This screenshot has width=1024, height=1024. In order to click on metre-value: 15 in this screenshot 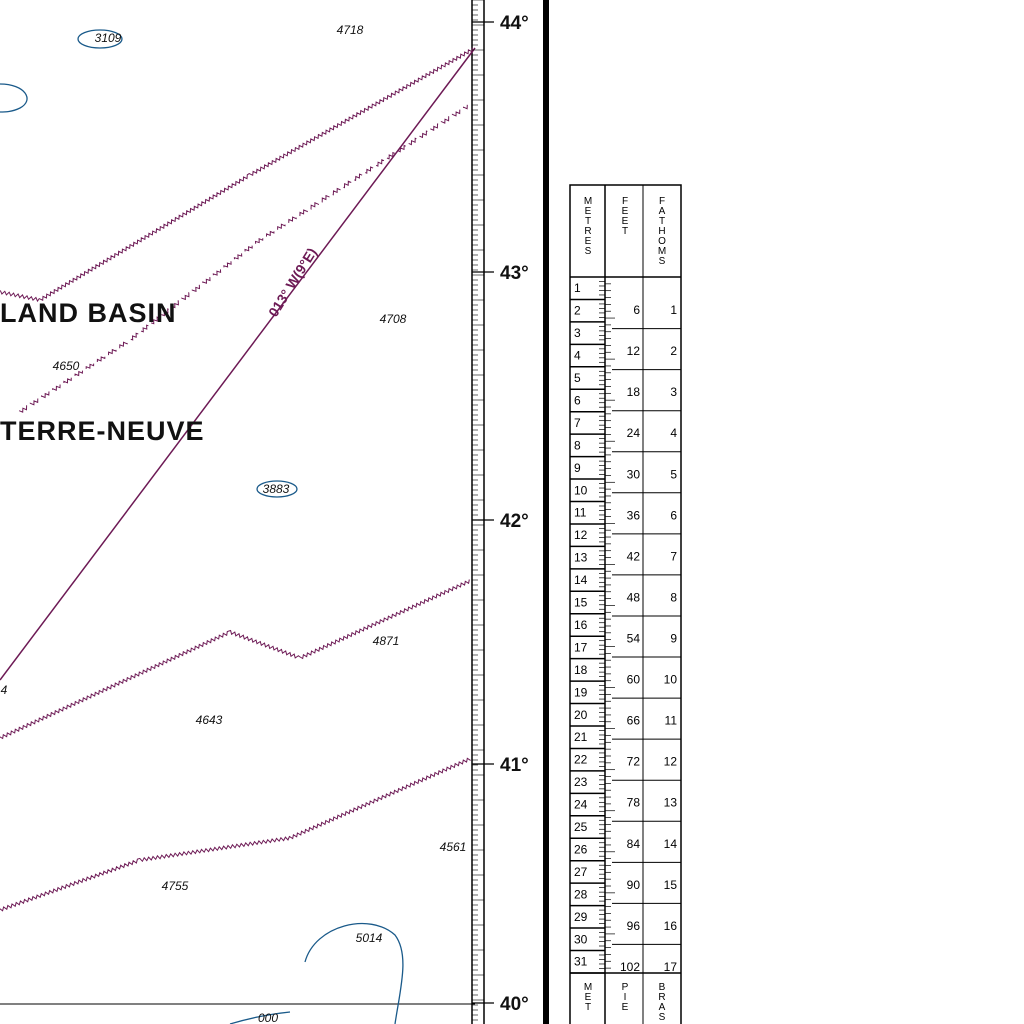, I will do `click(581, 603)`.